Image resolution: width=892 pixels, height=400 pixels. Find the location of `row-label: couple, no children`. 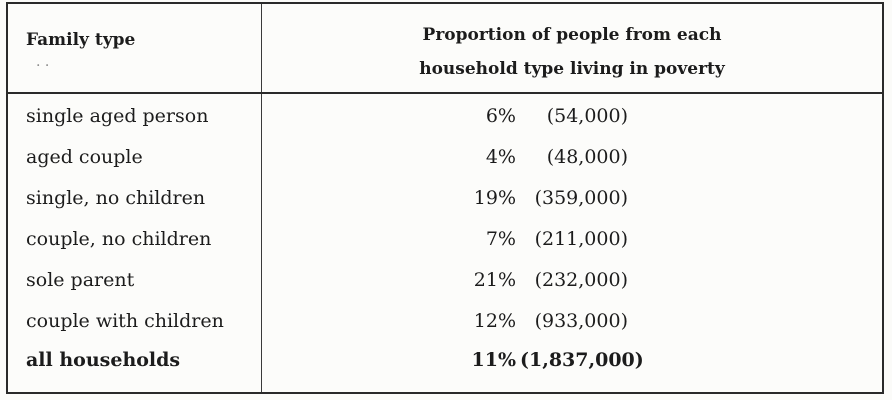

row-label: couple, no children is located at coordinates (119, 239).